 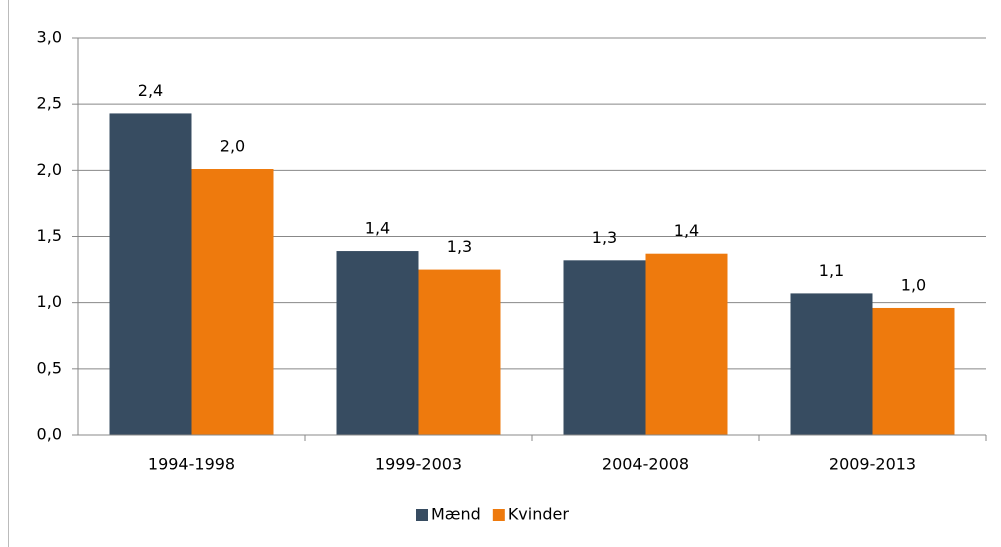 I want to click on value-label: 2,0, so click(x=232, y=146).